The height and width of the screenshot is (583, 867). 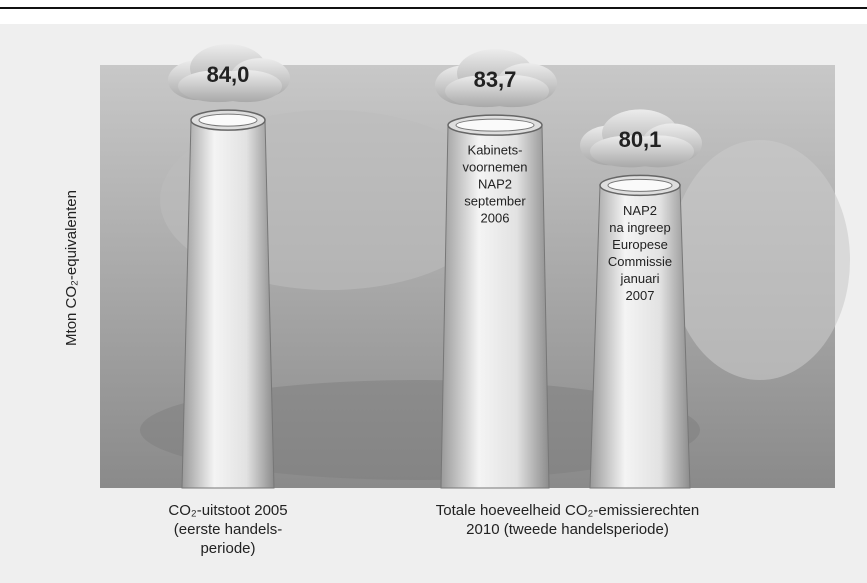 I want to click on bar-label: januari, so click(x=639, y=278).